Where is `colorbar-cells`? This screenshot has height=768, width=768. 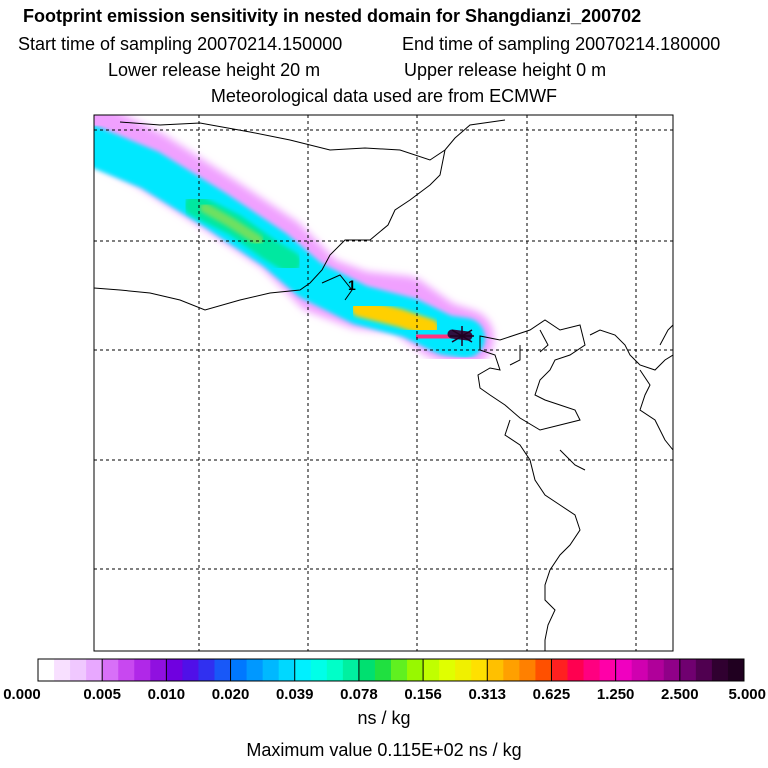
colorbar-cells is located at coordinates (391, 670).